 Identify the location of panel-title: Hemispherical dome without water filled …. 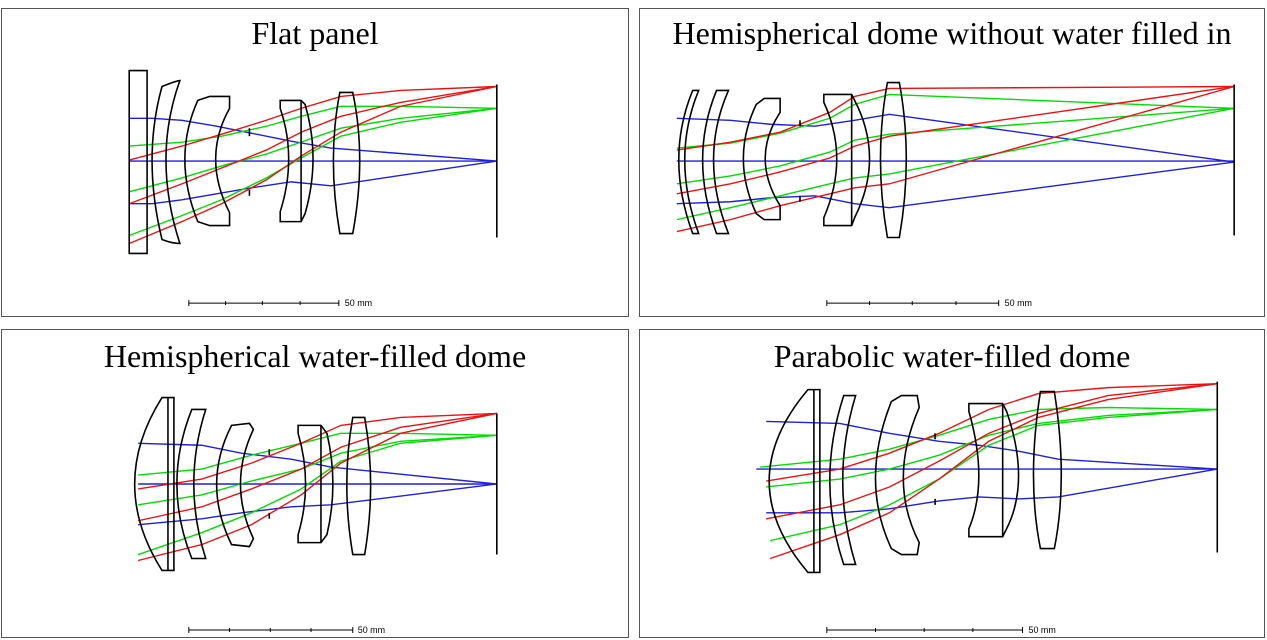
(952, 33).